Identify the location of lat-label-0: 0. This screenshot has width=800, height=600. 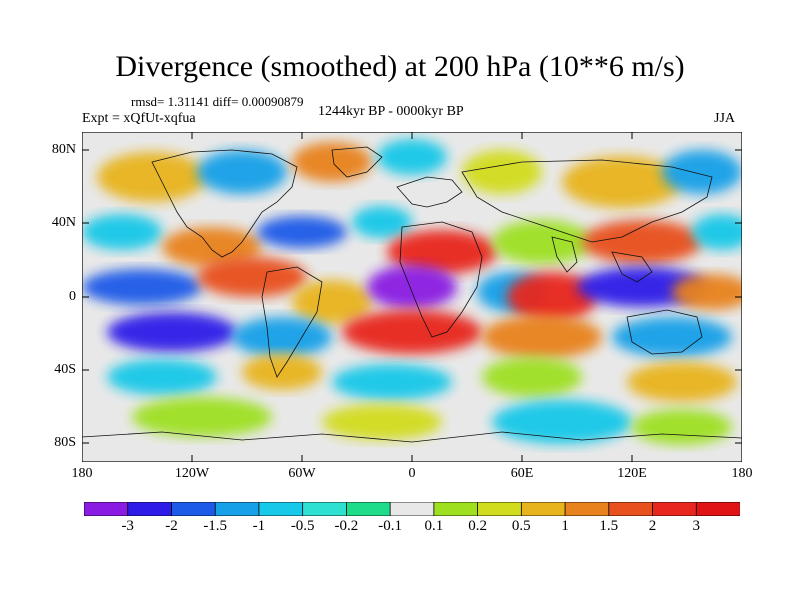
(72, 296).